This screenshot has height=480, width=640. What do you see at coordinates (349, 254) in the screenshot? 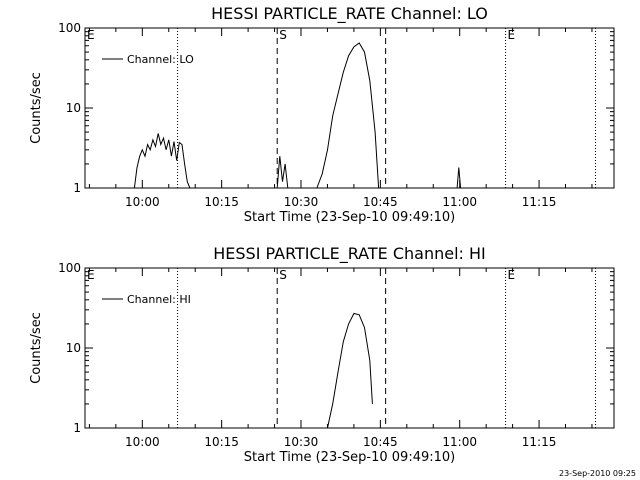
I see `chart-title: HESSI PARTICLE_RATE Channel: HI` at bounding box center [349, 254].